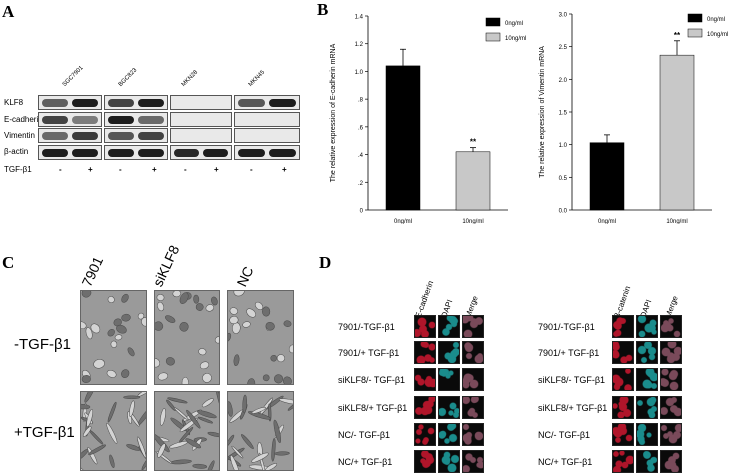 The width and height of the screenshot is (738, 476). Describe the element at coordinates (361, 128) in the screenshot. I see `y-tick-label: .6` at that location.